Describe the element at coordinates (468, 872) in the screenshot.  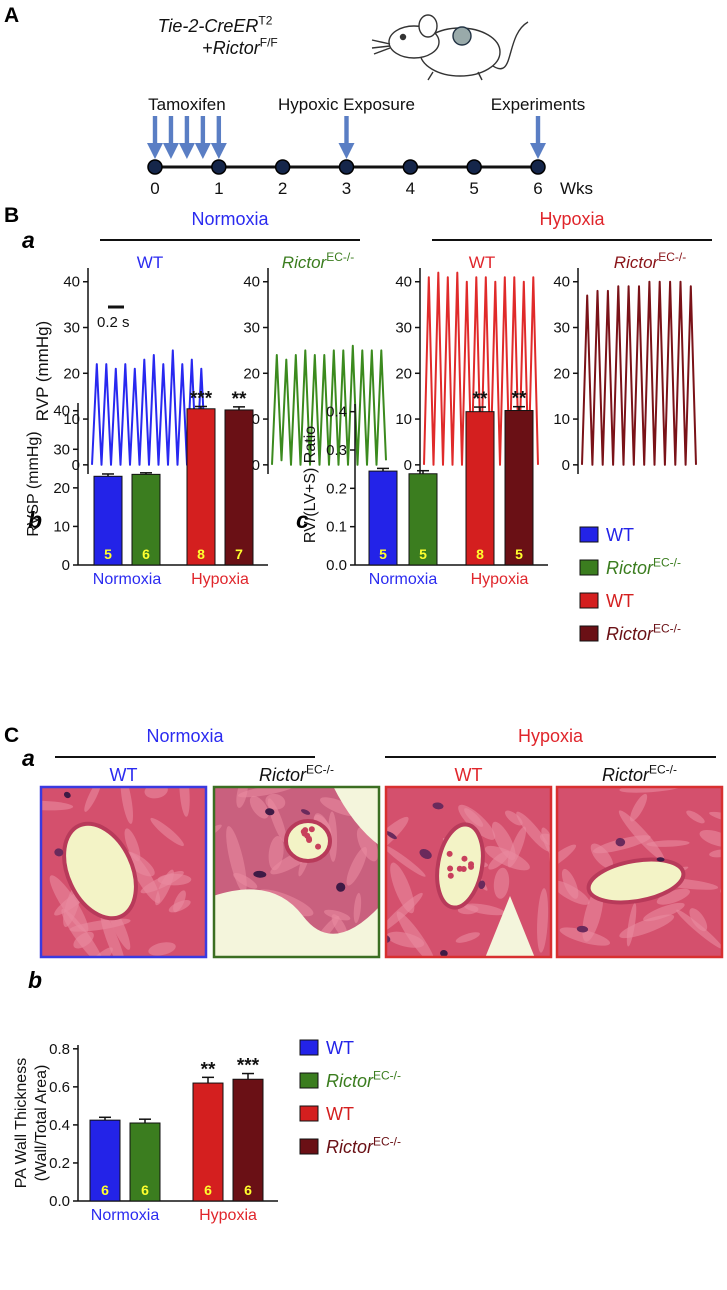
I see `image-border` at that location.